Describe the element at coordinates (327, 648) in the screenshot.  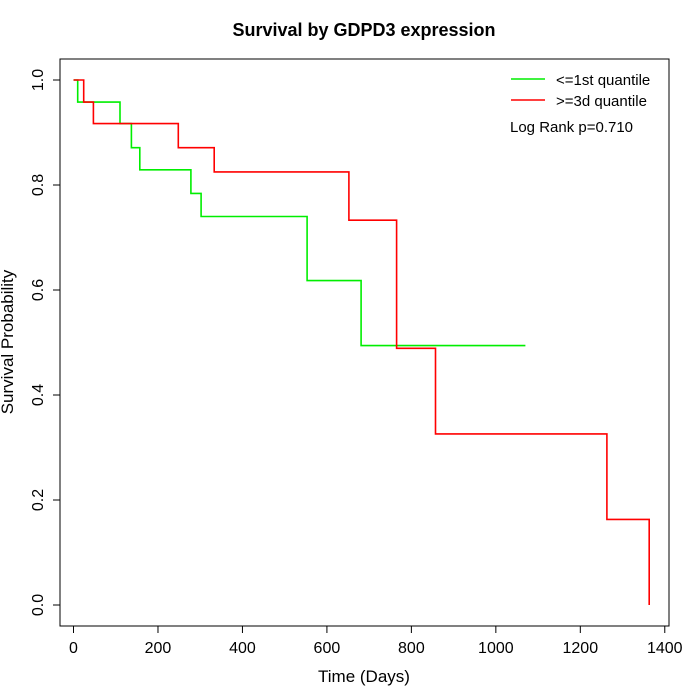
I see `x-tick-label: 600` at that location.